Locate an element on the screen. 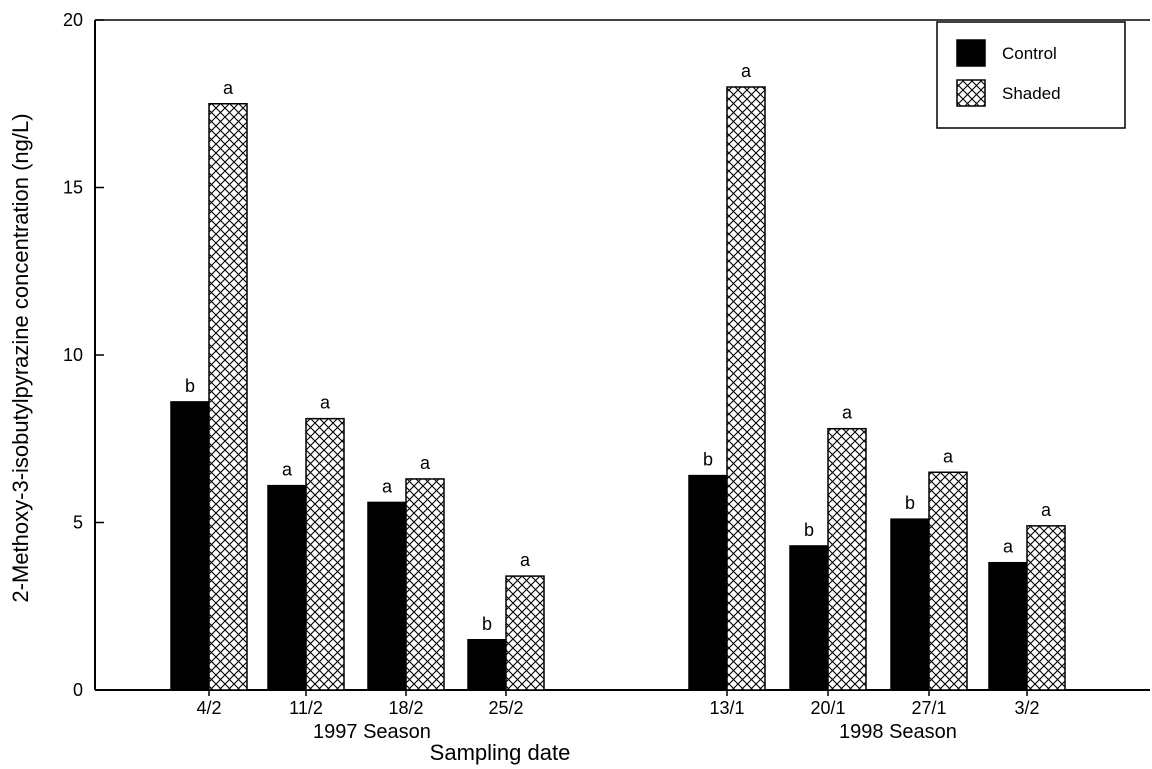  legend: Control Shaded is located at coordinates (1031, 75).